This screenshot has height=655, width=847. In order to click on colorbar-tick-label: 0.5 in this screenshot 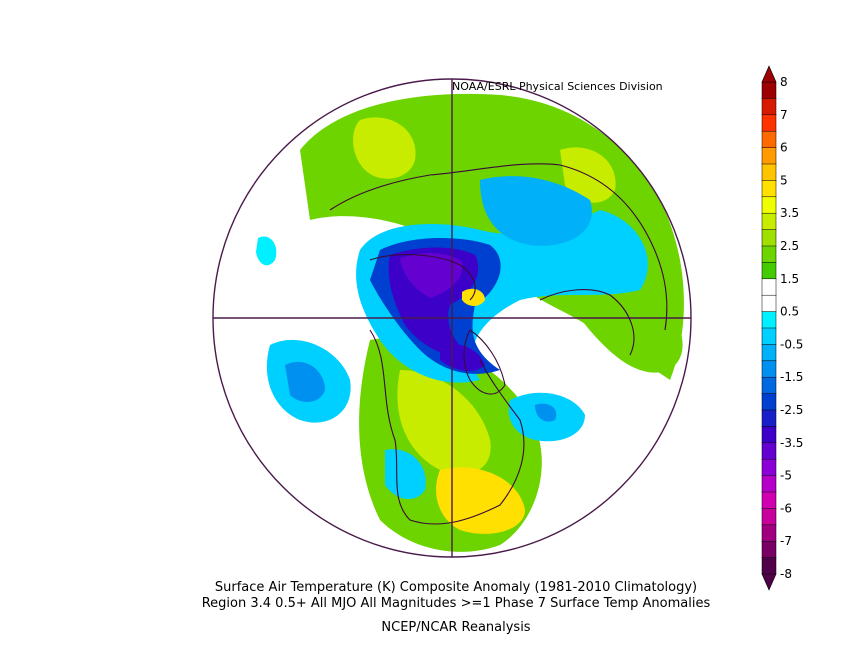, I will do `click(789, 312)`.